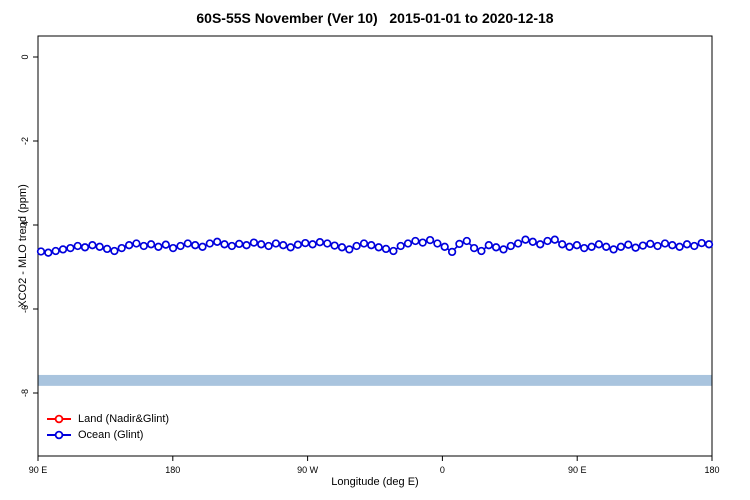 Image resolution: width=750 pixels, height=500 pixels. I want to click on legend: Land (Nadir&Glint) Ocean (Glint), so click(107, 426).